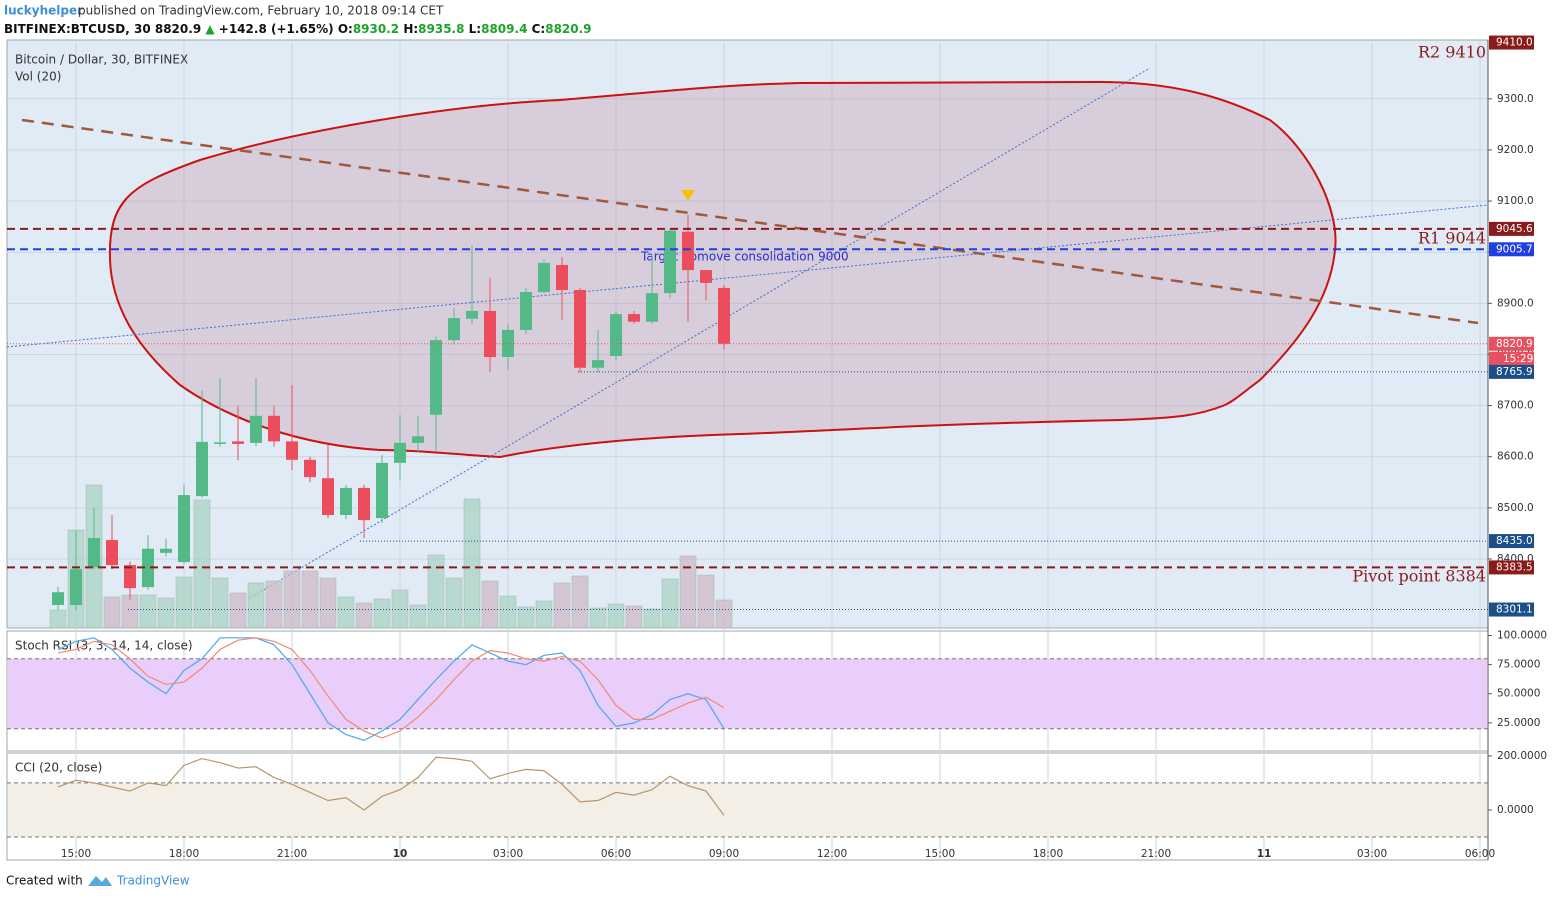  I want to click on x-tick-label: 18:00, so click(184, 854).